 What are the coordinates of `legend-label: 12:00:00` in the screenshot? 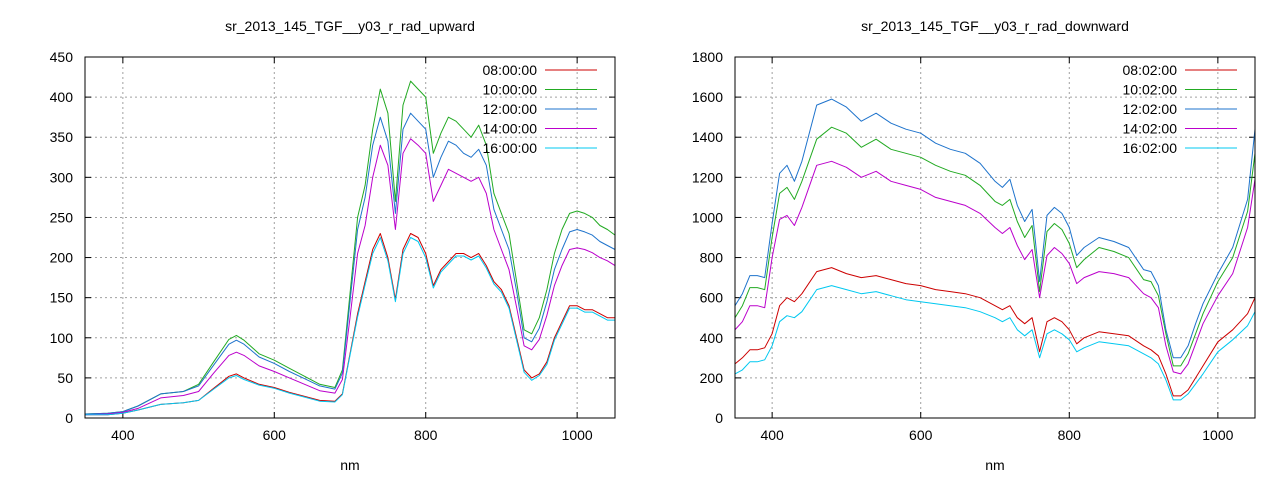 It's located at (510, 109).